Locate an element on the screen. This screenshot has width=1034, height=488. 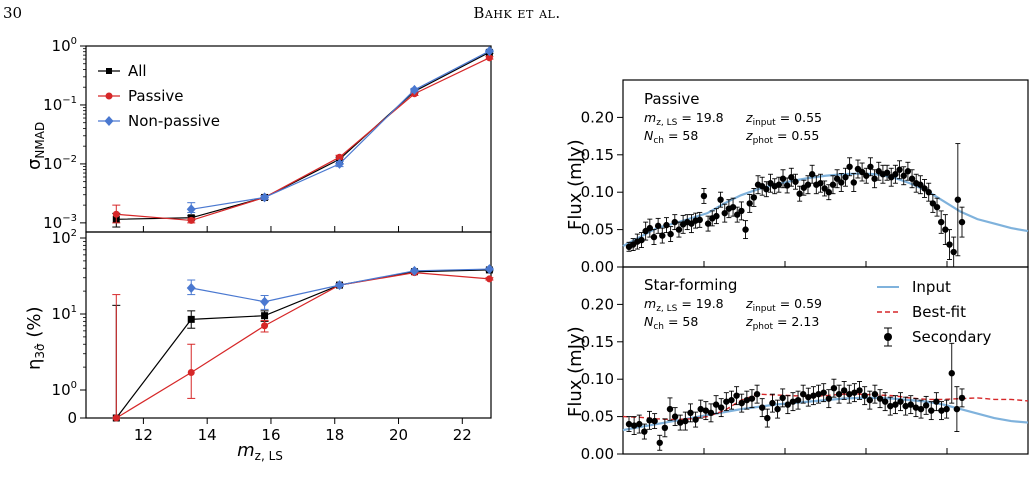
running-head: Bahk et al. is located at coordinates (517, 13).